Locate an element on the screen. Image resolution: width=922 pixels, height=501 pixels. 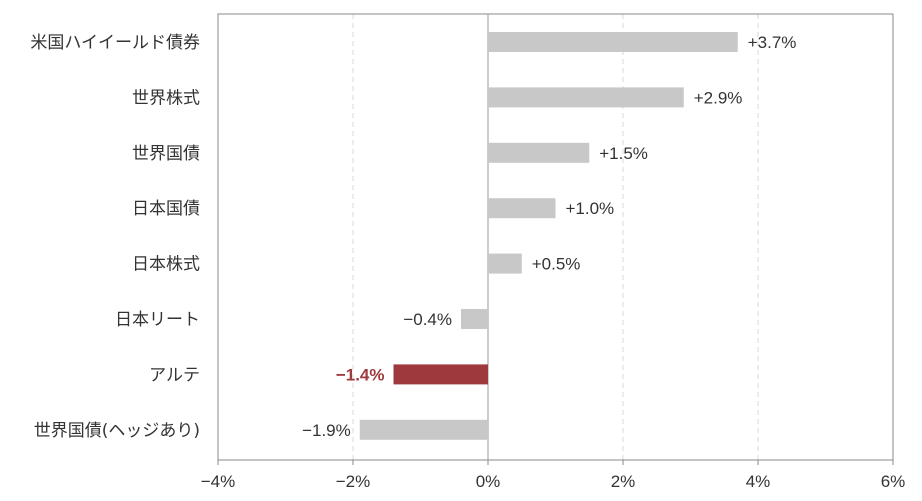
data-label: +3.7% is located at coordinates (772, 42).